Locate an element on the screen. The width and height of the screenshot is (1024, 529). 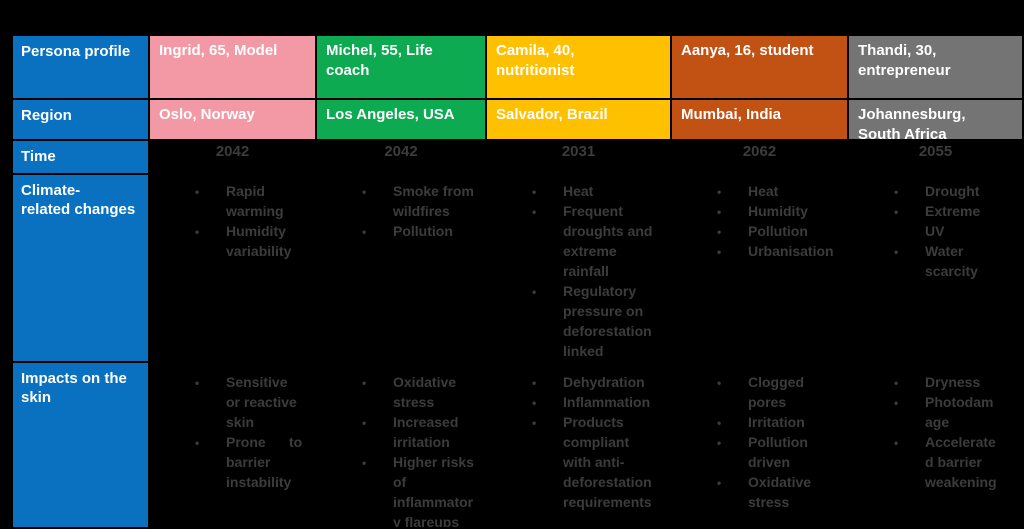
climate-changes-list: HeatHumidityPollutionUrbanisation is located at coordinates (759, 218).